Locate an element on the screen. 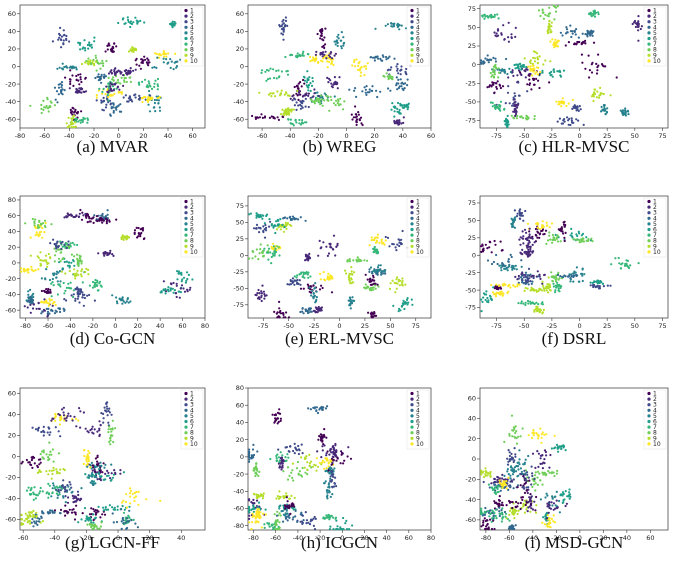  legend-label: 3 is located at coordinates (192, 22).